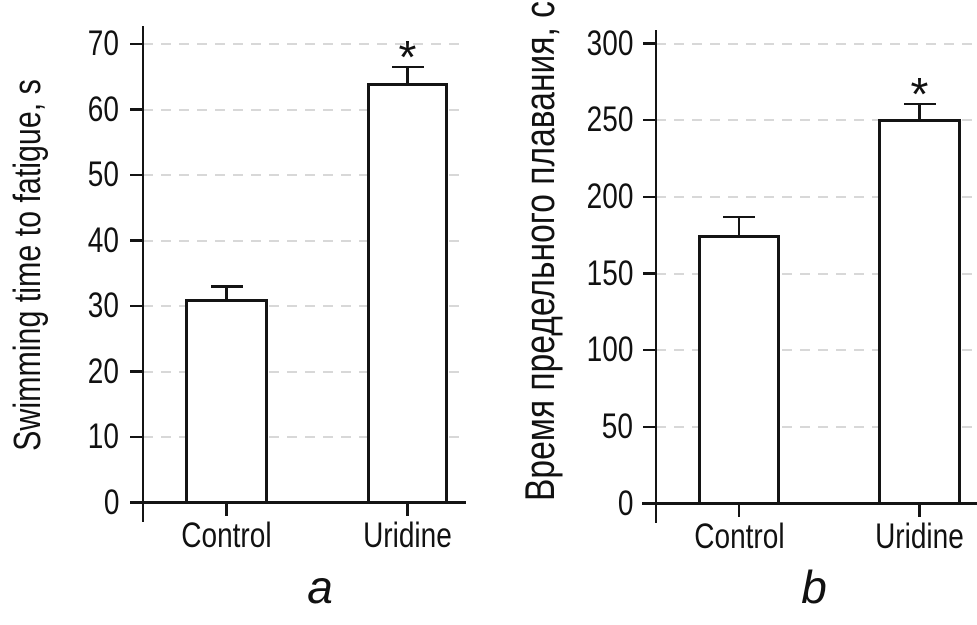 The height and width of the screenshot is (625, 977). Describe the element at coordinates (609, 120) in the screenshot. I see `y-tick-label-text: 250` at that location.